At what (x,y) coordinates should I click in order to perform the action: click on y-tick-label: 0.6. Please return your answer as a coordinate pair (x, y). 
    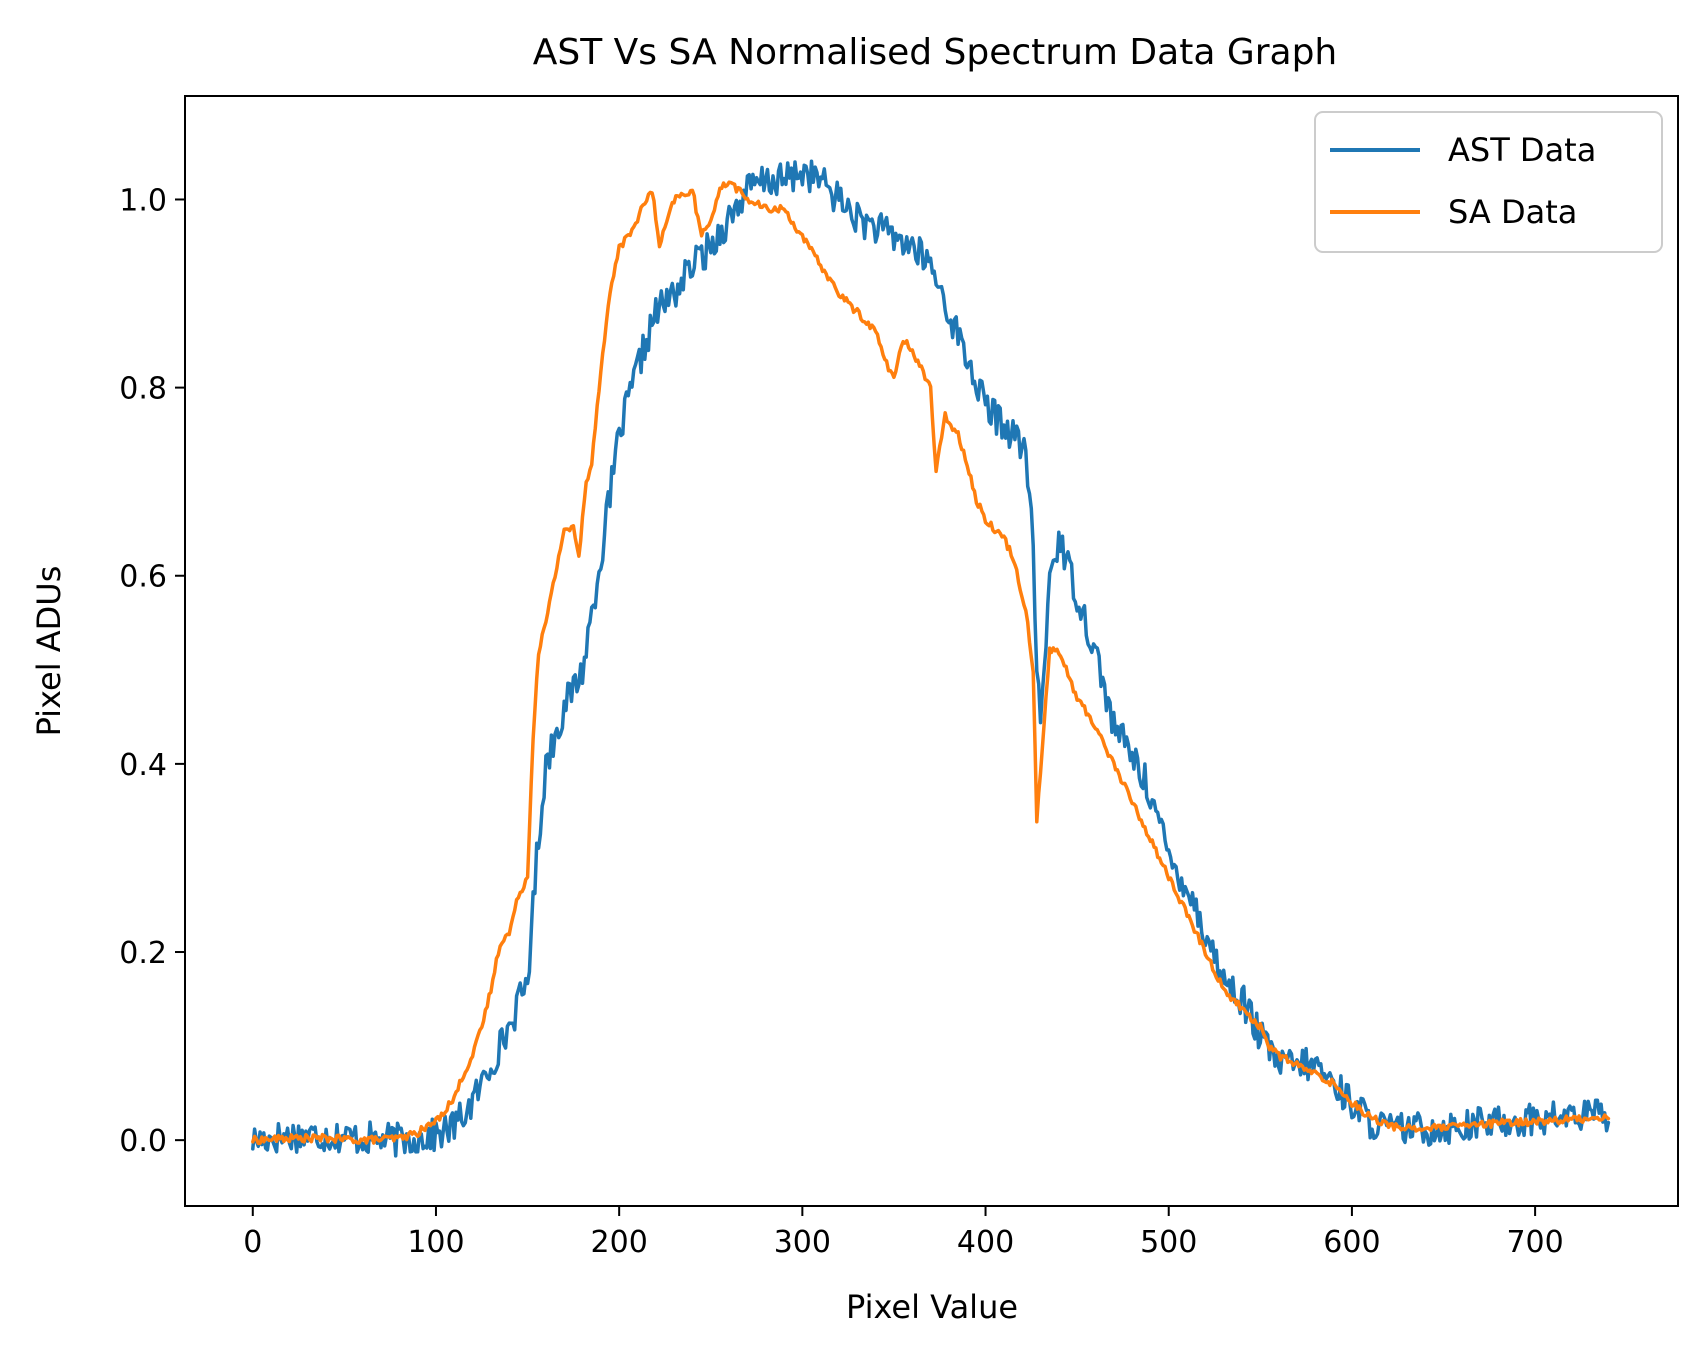
    Looking at the image, I should click on (143, 577).